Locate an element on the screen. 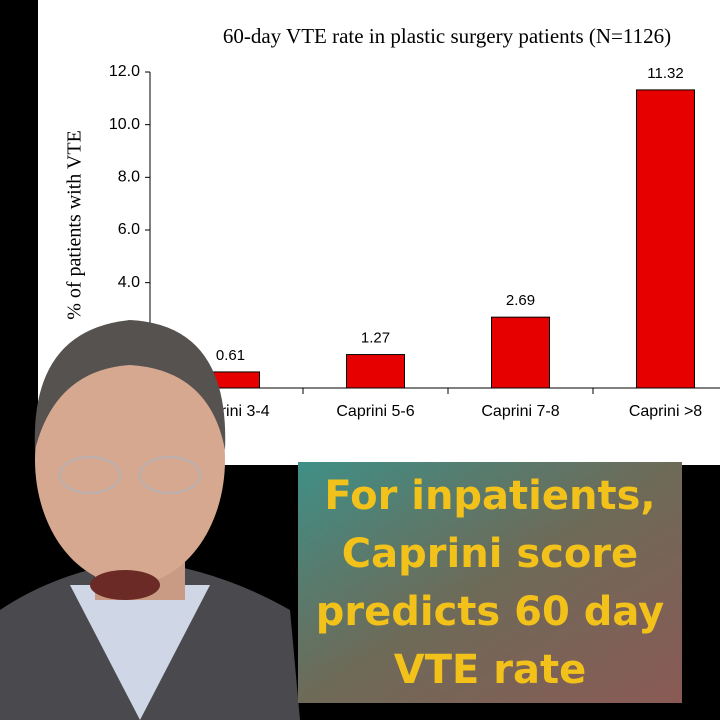  x-tick-label: Caprini >8 is located at coordinates (665, 411).